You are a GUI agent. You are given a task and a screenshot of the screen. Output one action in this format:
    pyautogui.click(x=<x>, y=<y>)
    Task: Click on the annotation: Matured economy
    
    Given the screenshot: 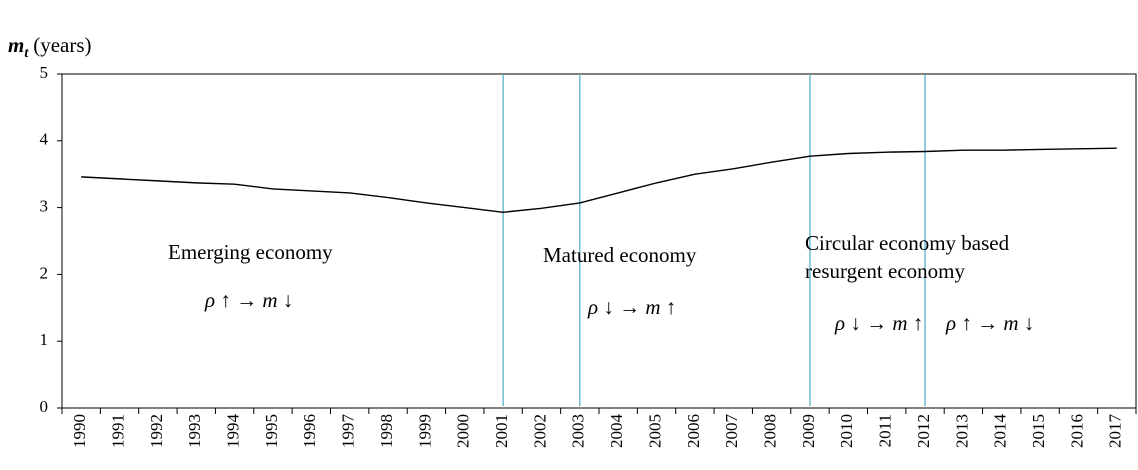 What is the action you would take?
    pyautogui.click(x=620, y=255)
    